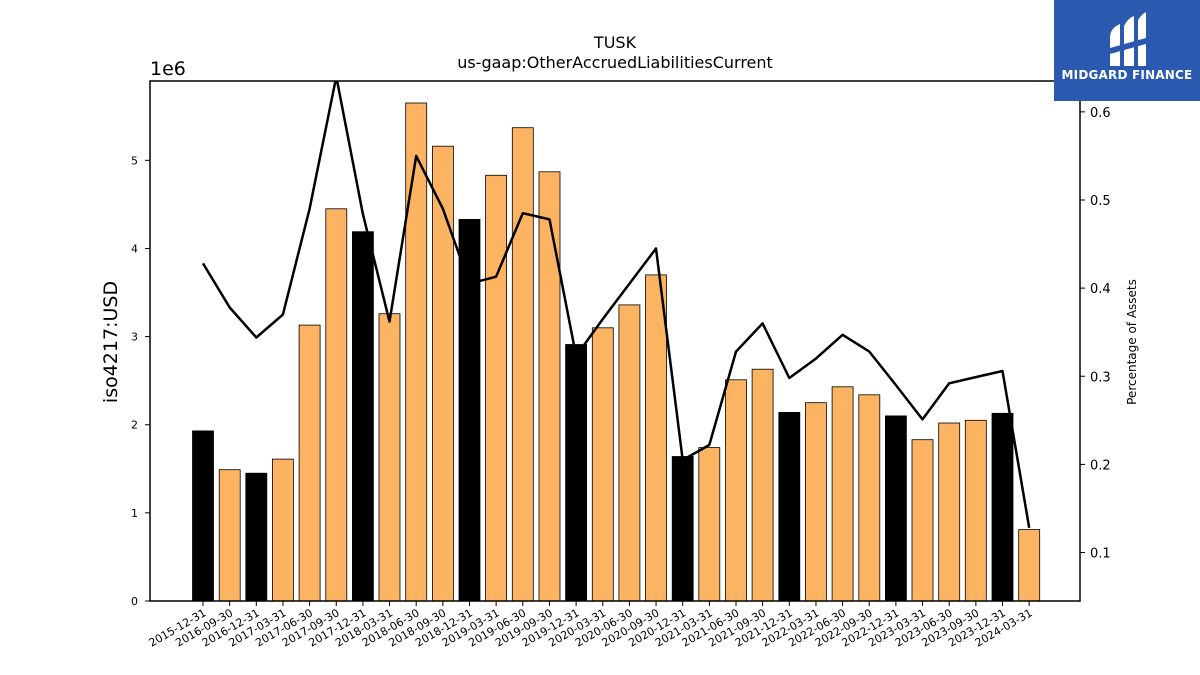  I want to click on y2-tick-label: 0.1, so click(1100, 554).